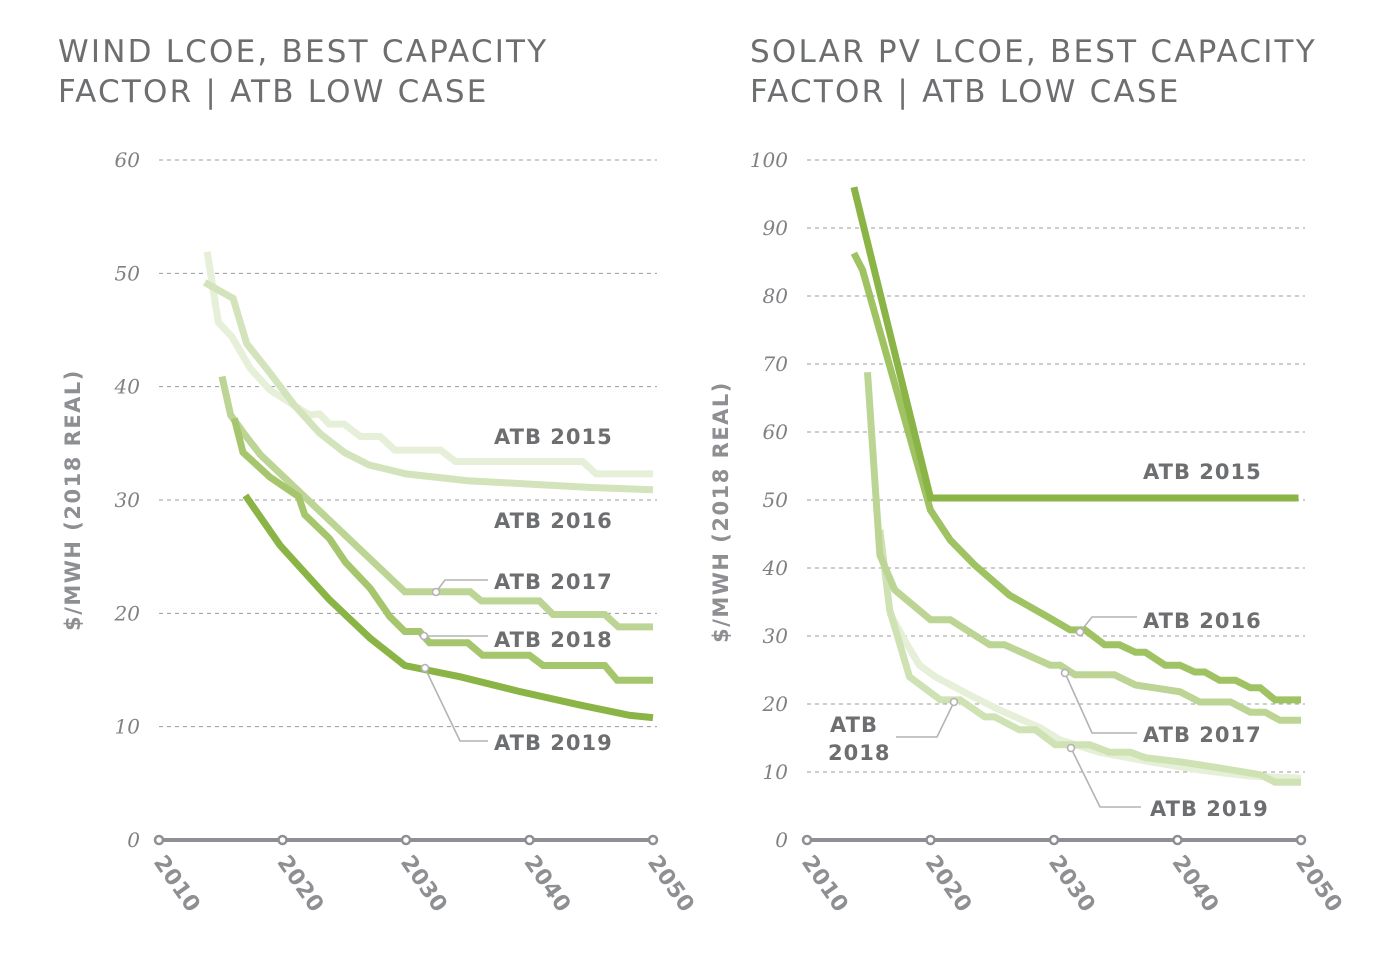  What do you see at coordinates (854, 725) in the screenshot?
I see `series-annotation-label: ATB` at bounding box center [854, 725].